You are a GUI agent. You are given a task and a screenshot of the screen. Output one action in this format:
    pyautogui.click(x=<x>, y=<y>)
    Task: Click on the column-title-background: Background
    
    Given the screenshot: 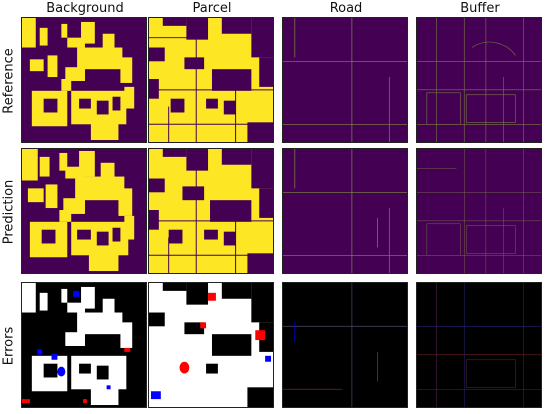 What is the action you would take?
    pyautogui.click(x=85, y=8)
    